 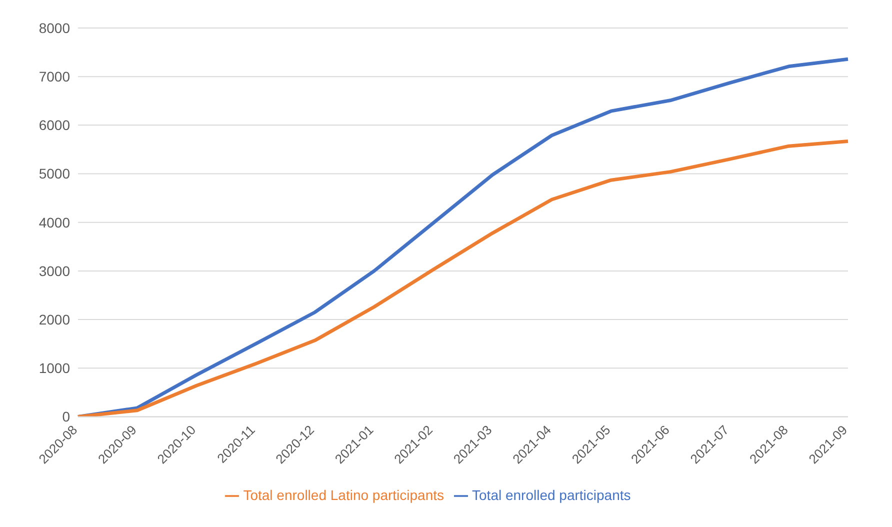 What do you see at coordinates (54, 174) in the screenshot?
I see `y-tick-label: 5000` at bounding box center [54, 174].